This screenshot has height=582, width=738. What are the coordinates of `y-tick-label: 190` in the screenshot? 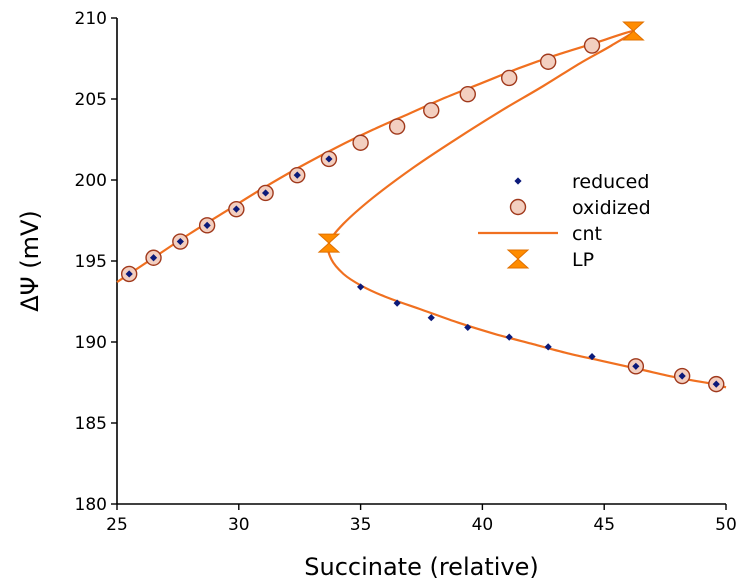 It's located at (91, 343).